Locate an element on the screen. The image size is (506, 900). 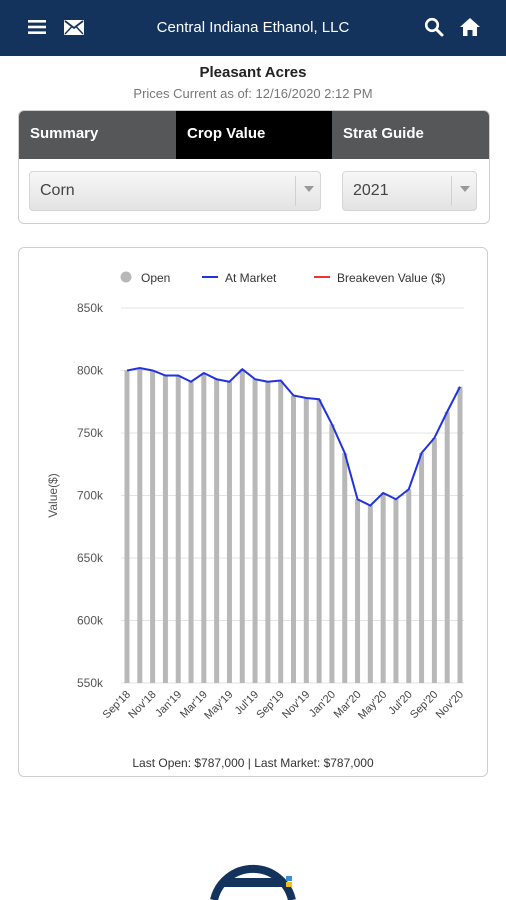
search-icon is located at coordinates (434, 27).